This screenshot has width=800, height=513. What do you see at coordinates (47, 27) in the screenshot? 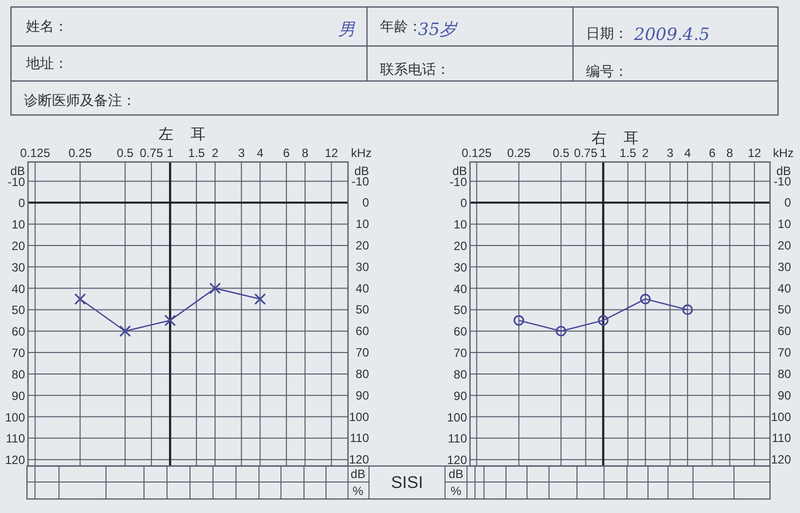
I see `text: 姓名：` at bounding box center [47, 27].